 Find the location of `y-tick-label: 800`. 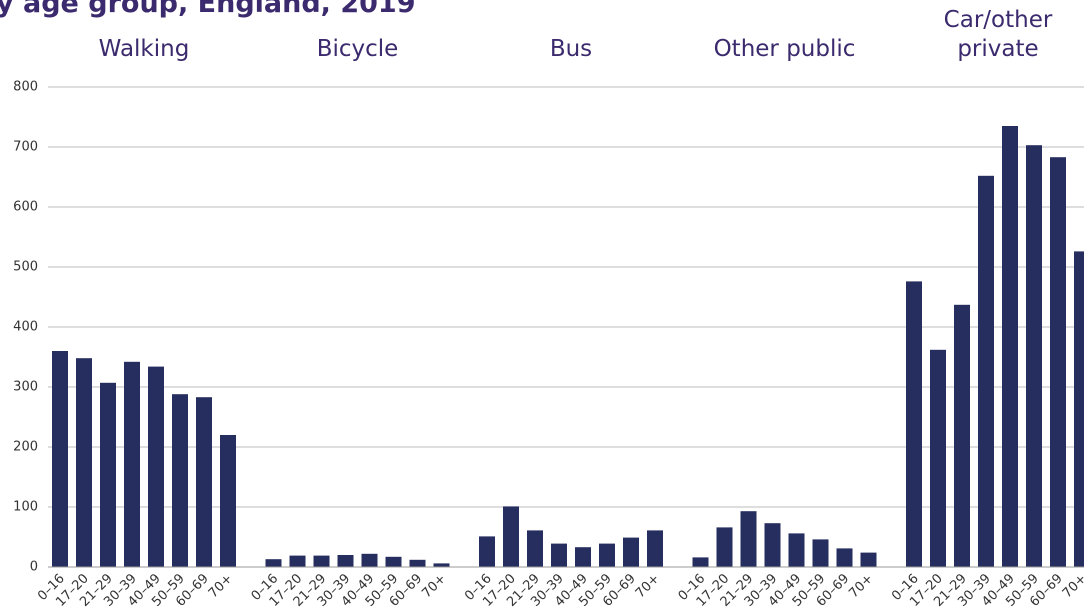

y-tick-label: 800 is located at coordinates (25, 87).